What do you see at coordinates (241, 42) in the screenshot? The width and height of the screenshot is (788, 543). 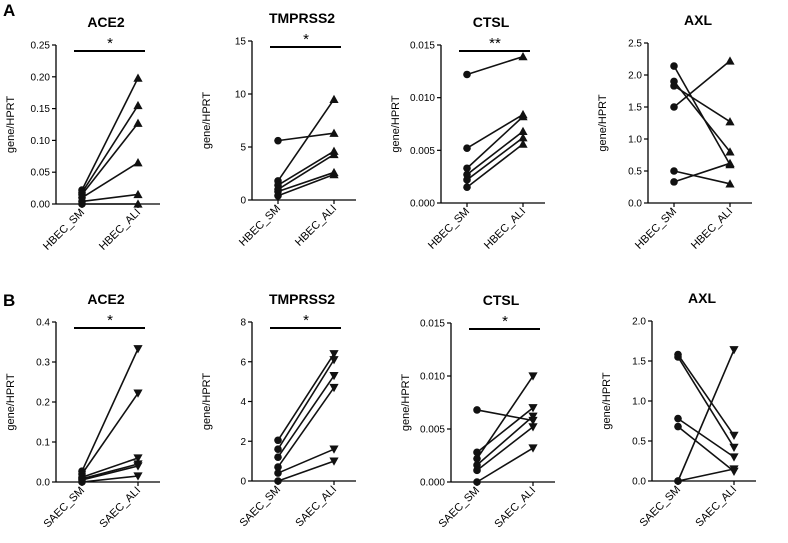 I see `y-tick-label: 15` at bounding box center [241, 42].